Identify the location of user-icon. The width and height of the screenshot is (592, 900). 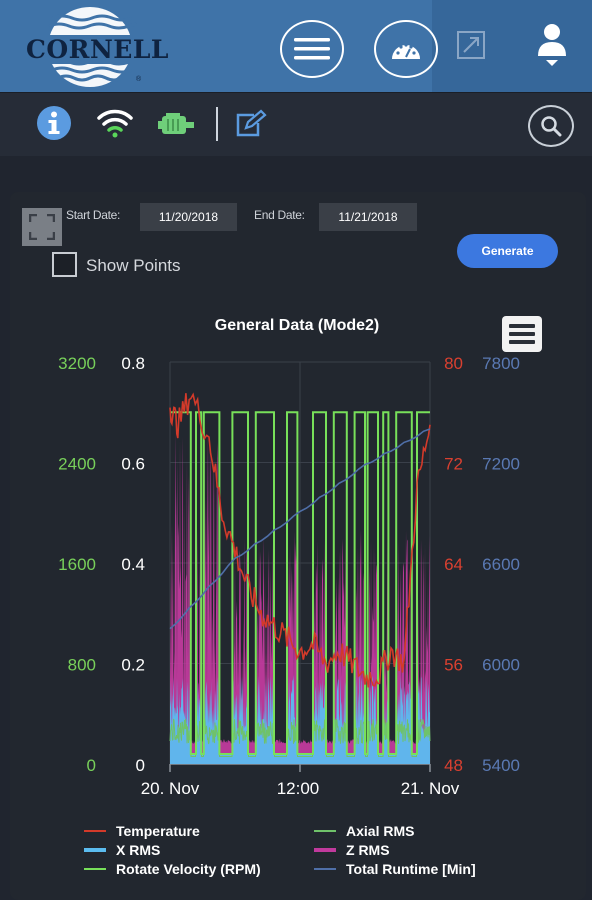
(552, 45).